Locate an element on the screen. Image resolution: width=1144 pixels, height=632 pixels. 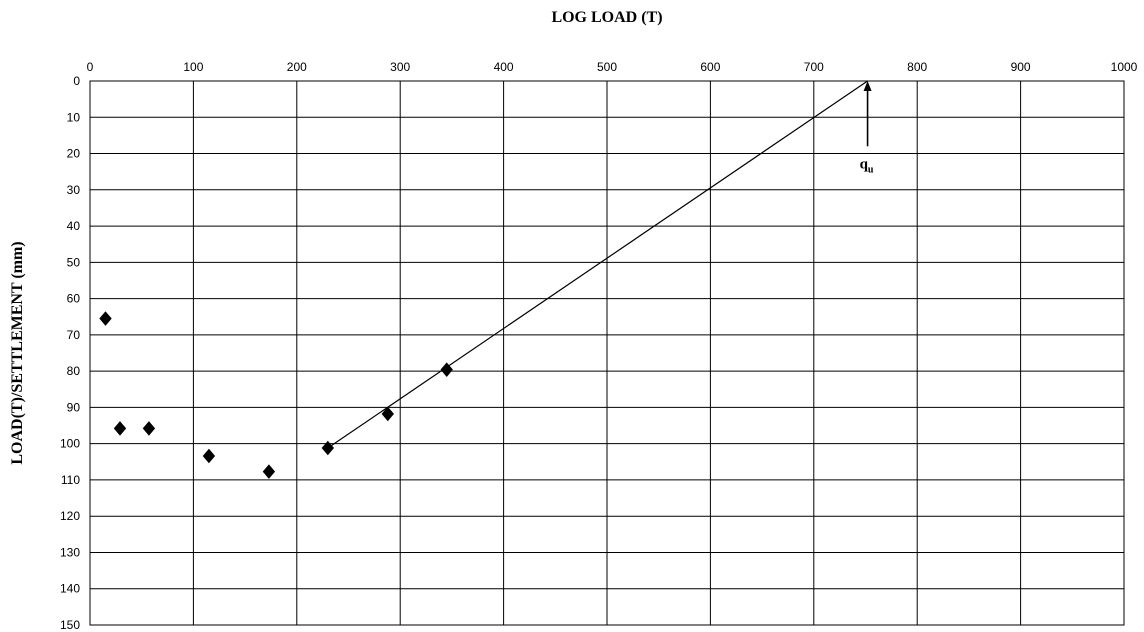
x-tick-label: 0 is located at coordinates (90, 67).